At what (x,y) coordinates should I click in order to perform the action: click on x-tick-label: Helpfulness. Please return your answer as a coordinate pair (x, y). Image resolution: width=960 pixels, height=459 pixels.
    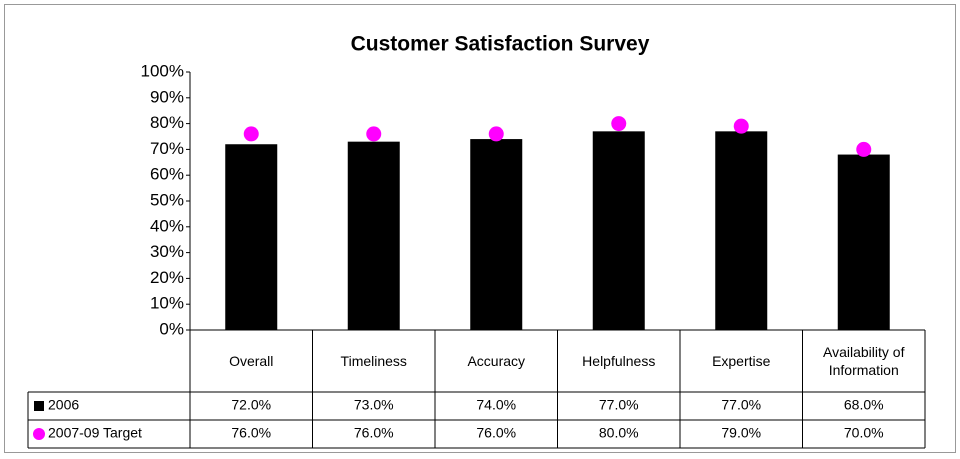
    Looking at the image, I should click on (619, 361).